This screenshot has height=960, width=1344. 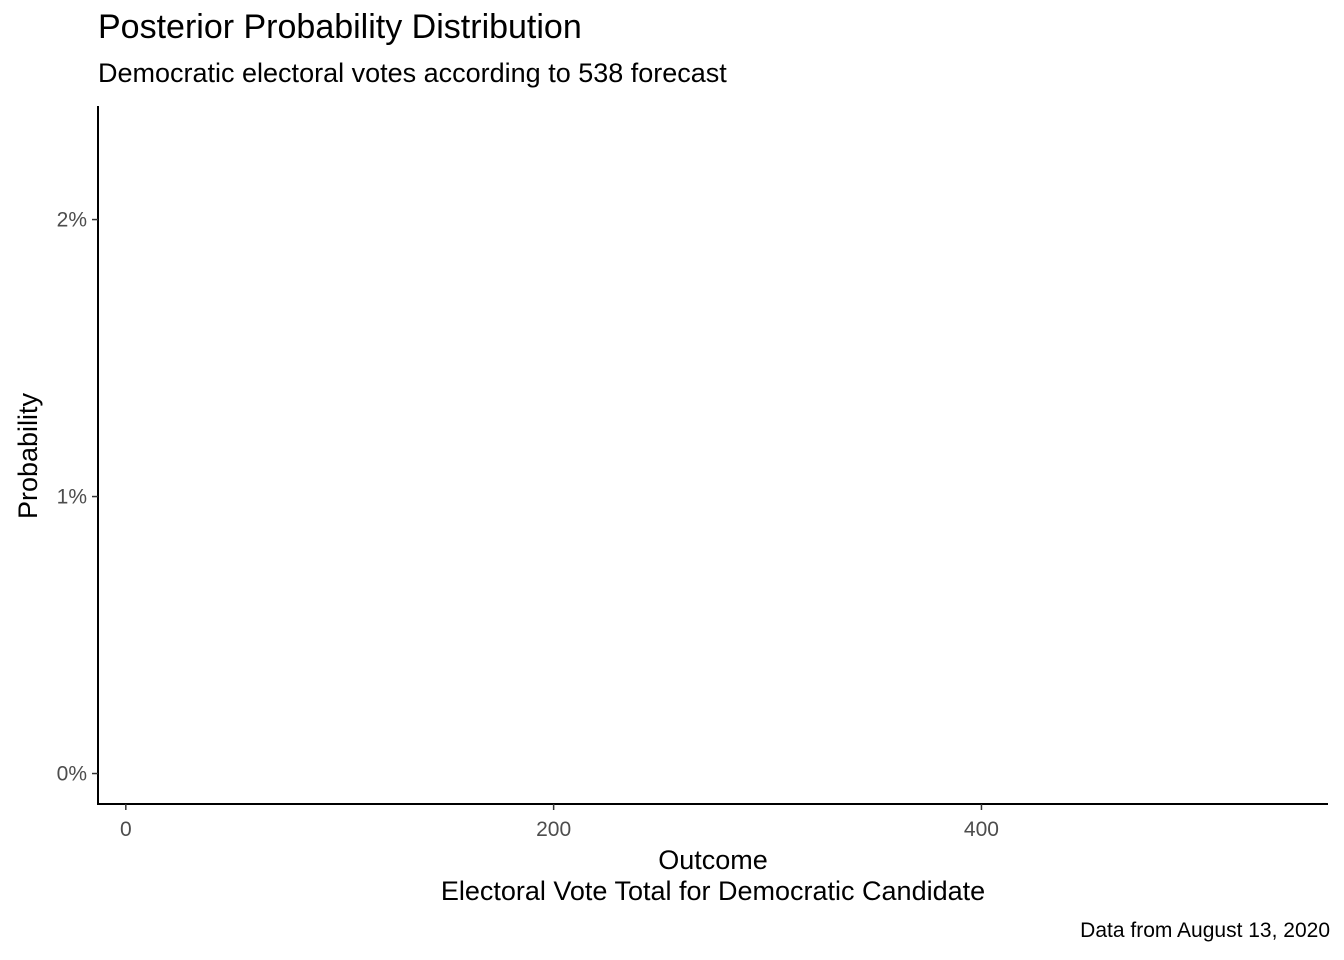 I want to click on x-tick-label: 200, so click(x=553, y=829).